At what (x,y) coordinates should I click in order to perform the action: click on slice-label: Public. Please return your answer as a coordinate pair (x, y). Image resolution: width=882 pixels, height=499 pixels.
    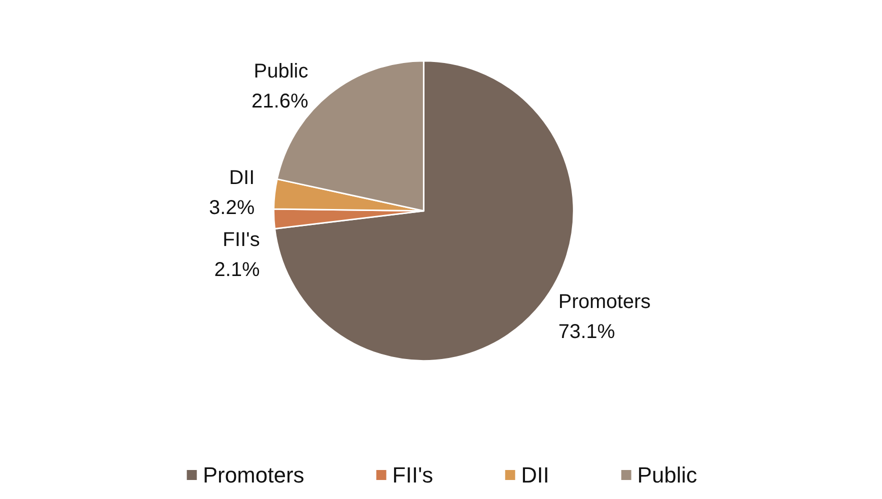
    Looking at the image, I should click on (281, 71).